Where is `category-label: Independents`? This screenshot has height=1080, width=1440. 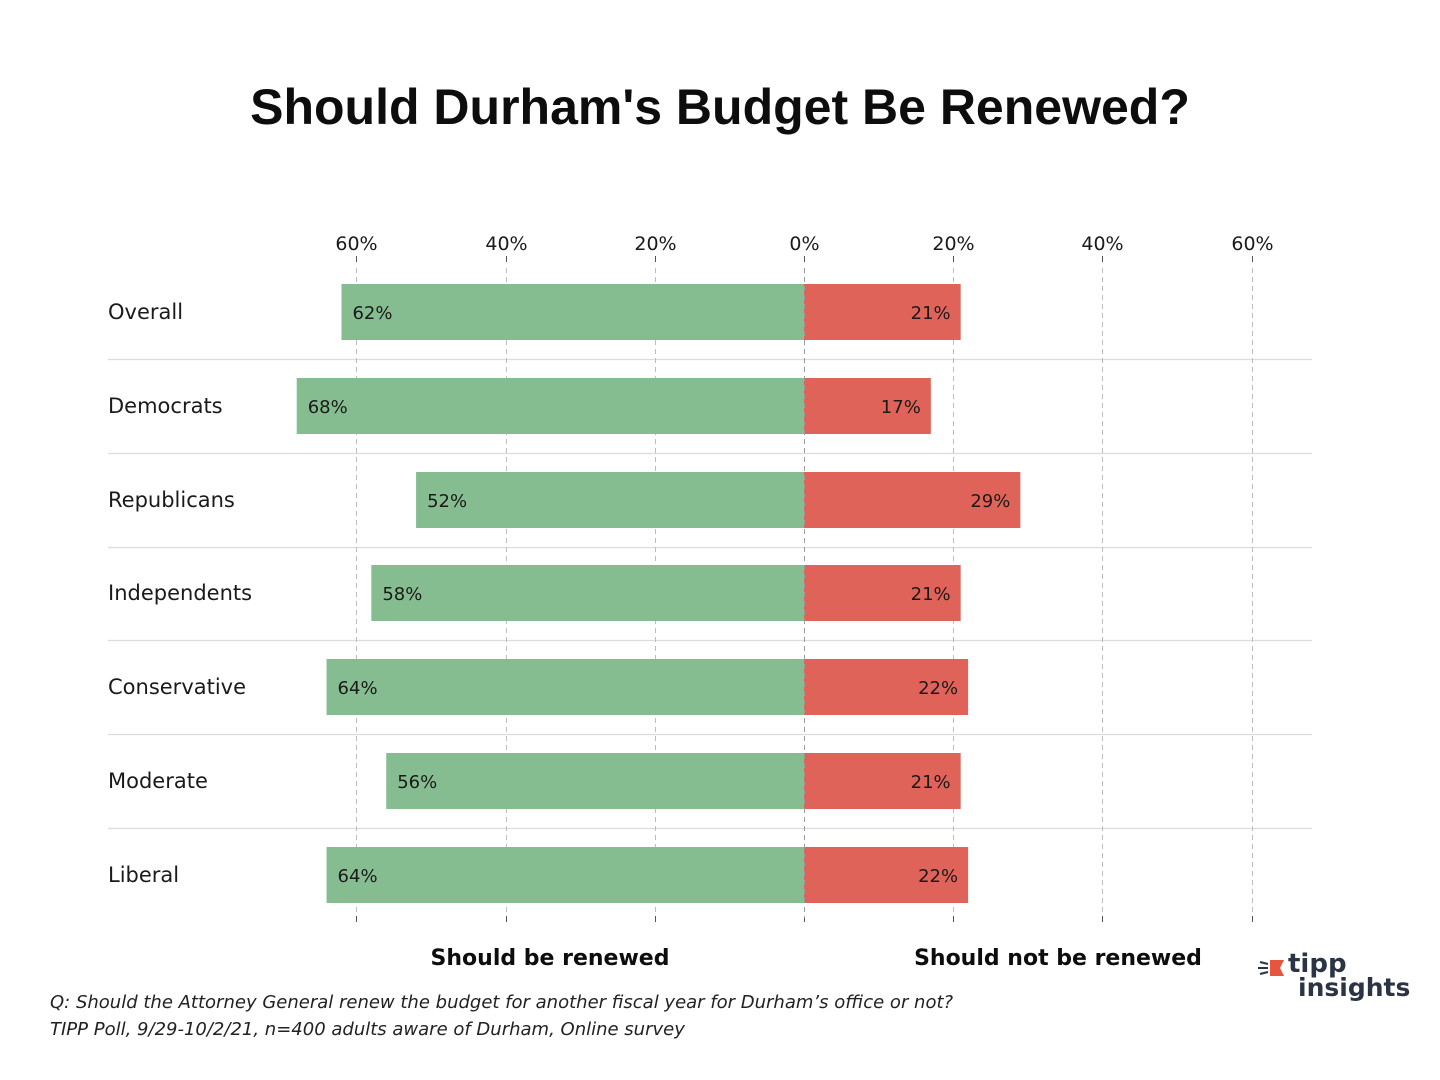 category-label: Independents is located at coordinates (180, 593).